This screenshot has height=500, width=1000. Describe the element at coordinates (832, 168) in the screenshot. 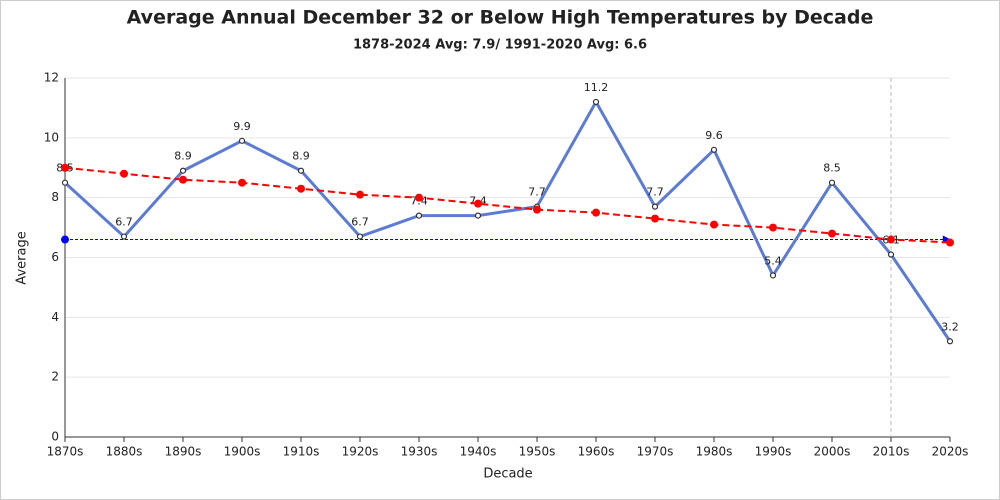

I see `data-label: 8.5` at that location.